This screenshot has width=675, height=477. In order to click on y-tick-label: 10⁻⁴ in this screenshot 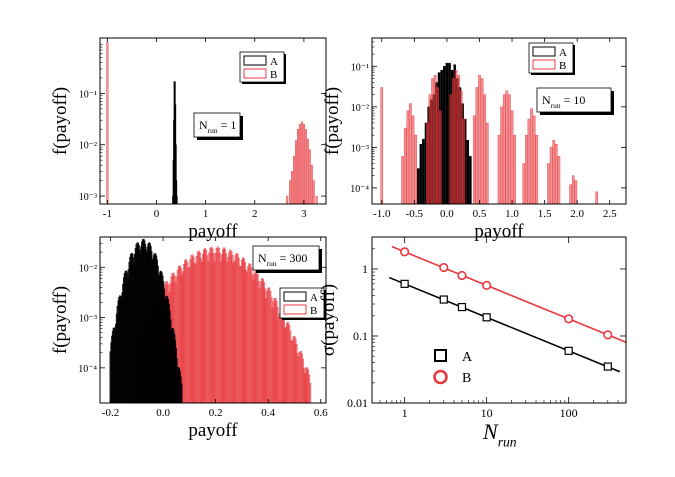, I will do `click(87, 369)`.